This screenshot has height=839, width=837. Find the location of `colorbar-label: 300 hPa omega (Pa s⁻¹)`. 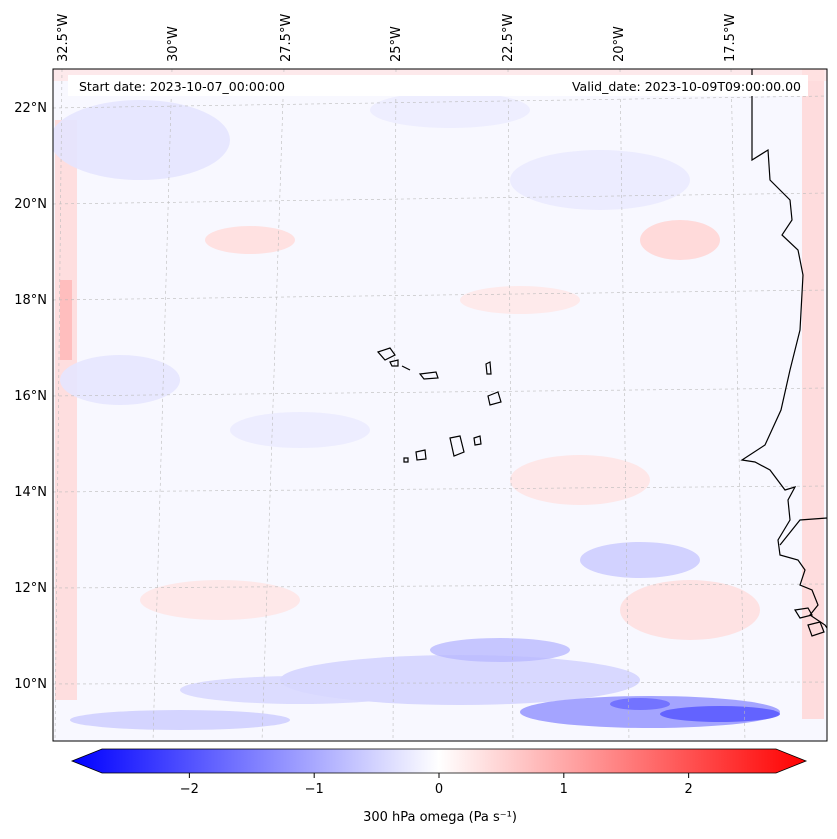

colorbar-label: 300 hPa omega (Pa s⁻¹) is located at coordinates (440, 817).